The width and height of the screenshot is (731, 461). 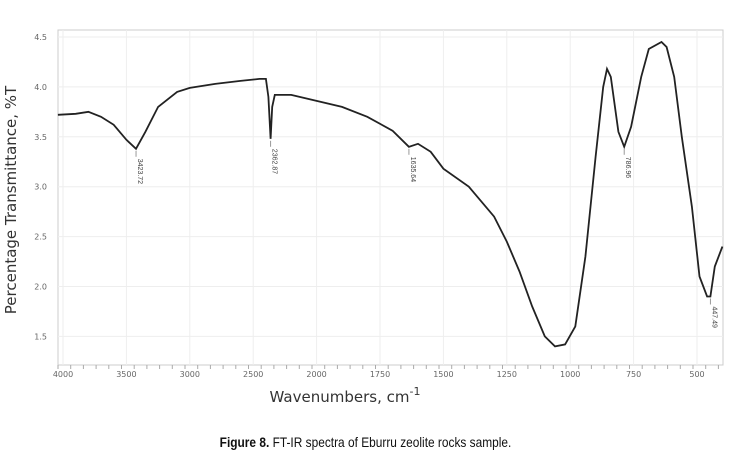 What do you see at coordinates (253, 374) in the screenshot?
I see `x-tick-label: 2500` at bounding box center [253, 374].